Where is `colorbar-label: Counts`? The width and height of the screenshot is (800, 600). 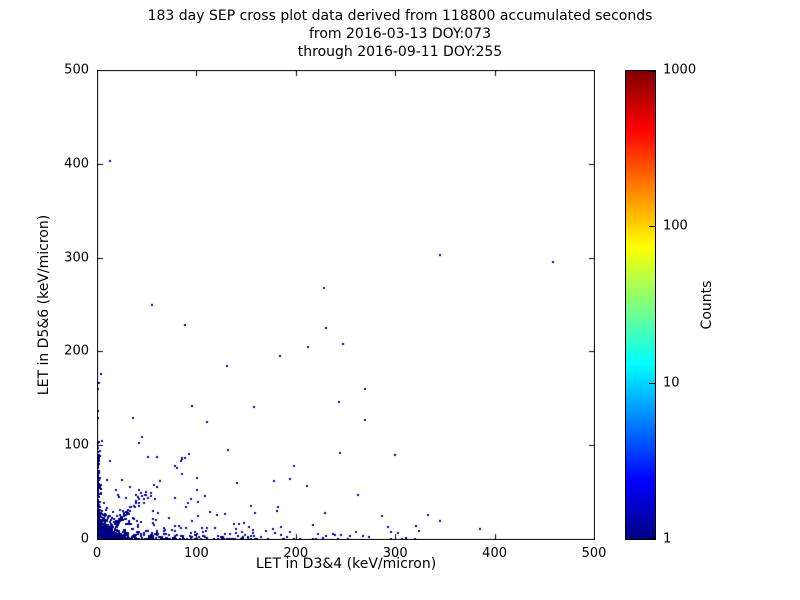
colorbar-label: Counts is located at coordinates (707, 305).